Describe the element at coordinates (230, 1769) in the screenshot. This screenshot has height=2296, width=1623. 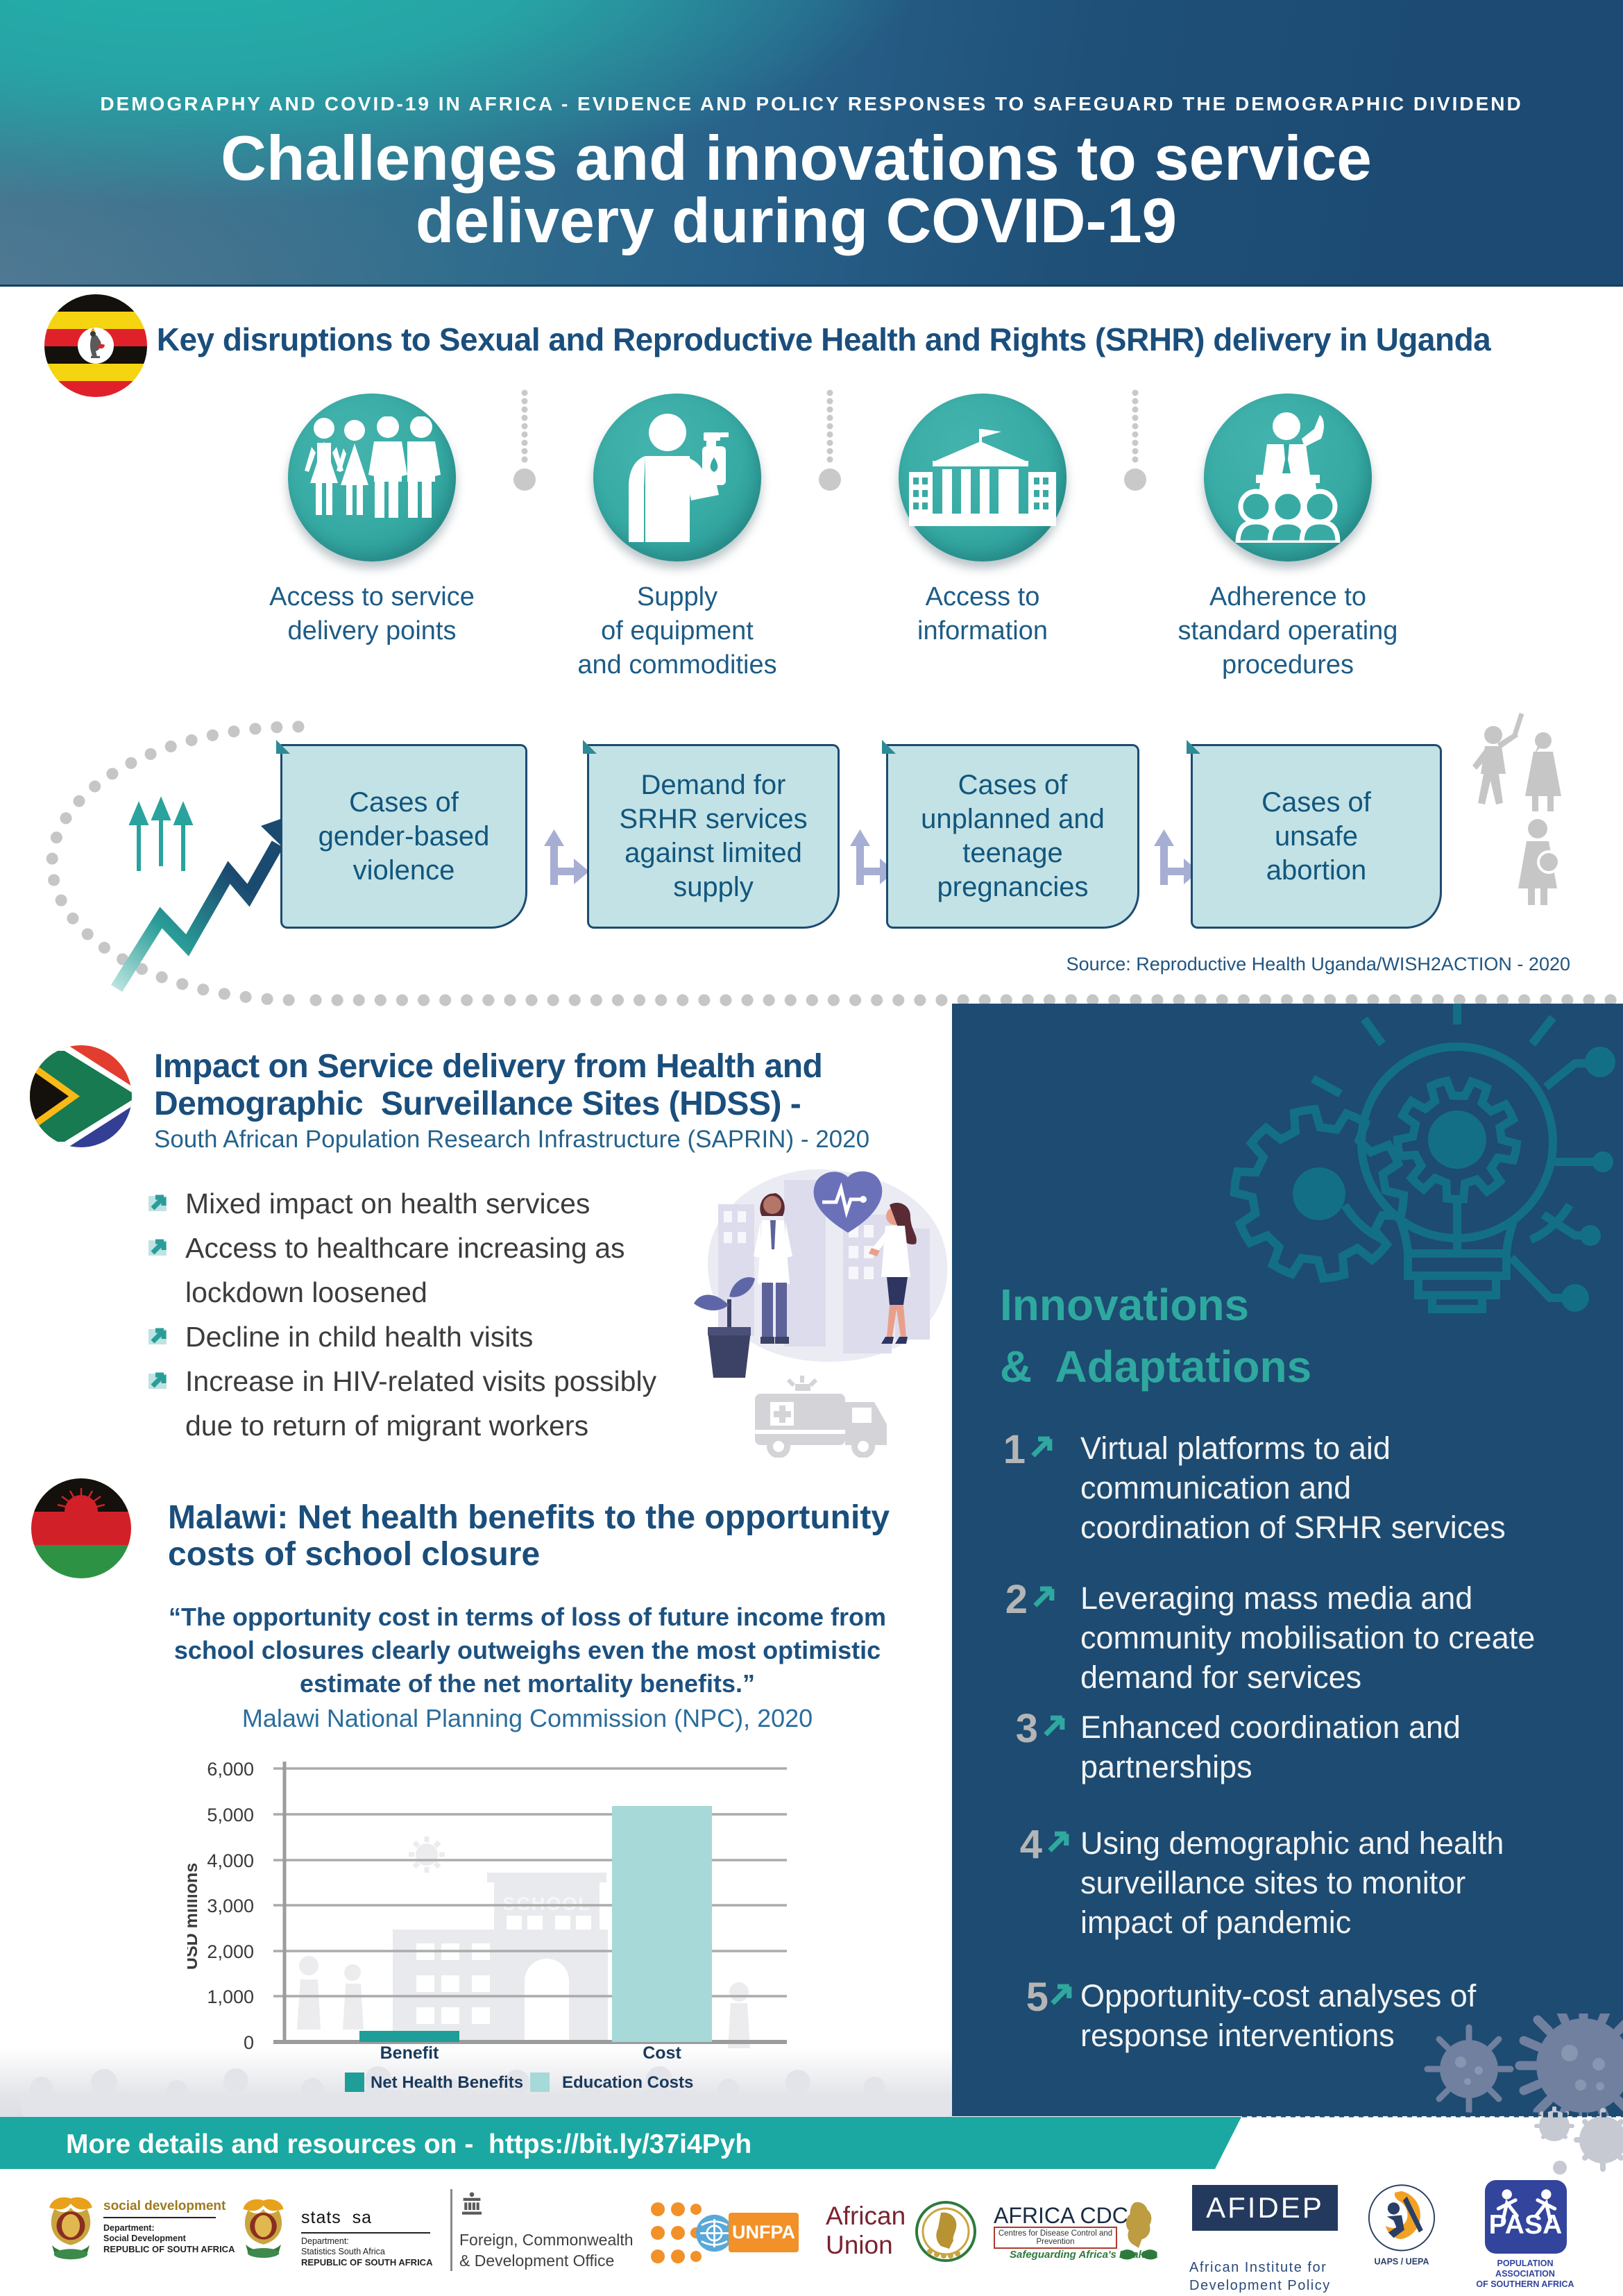
I see `svg-text: 6,000` at that location.